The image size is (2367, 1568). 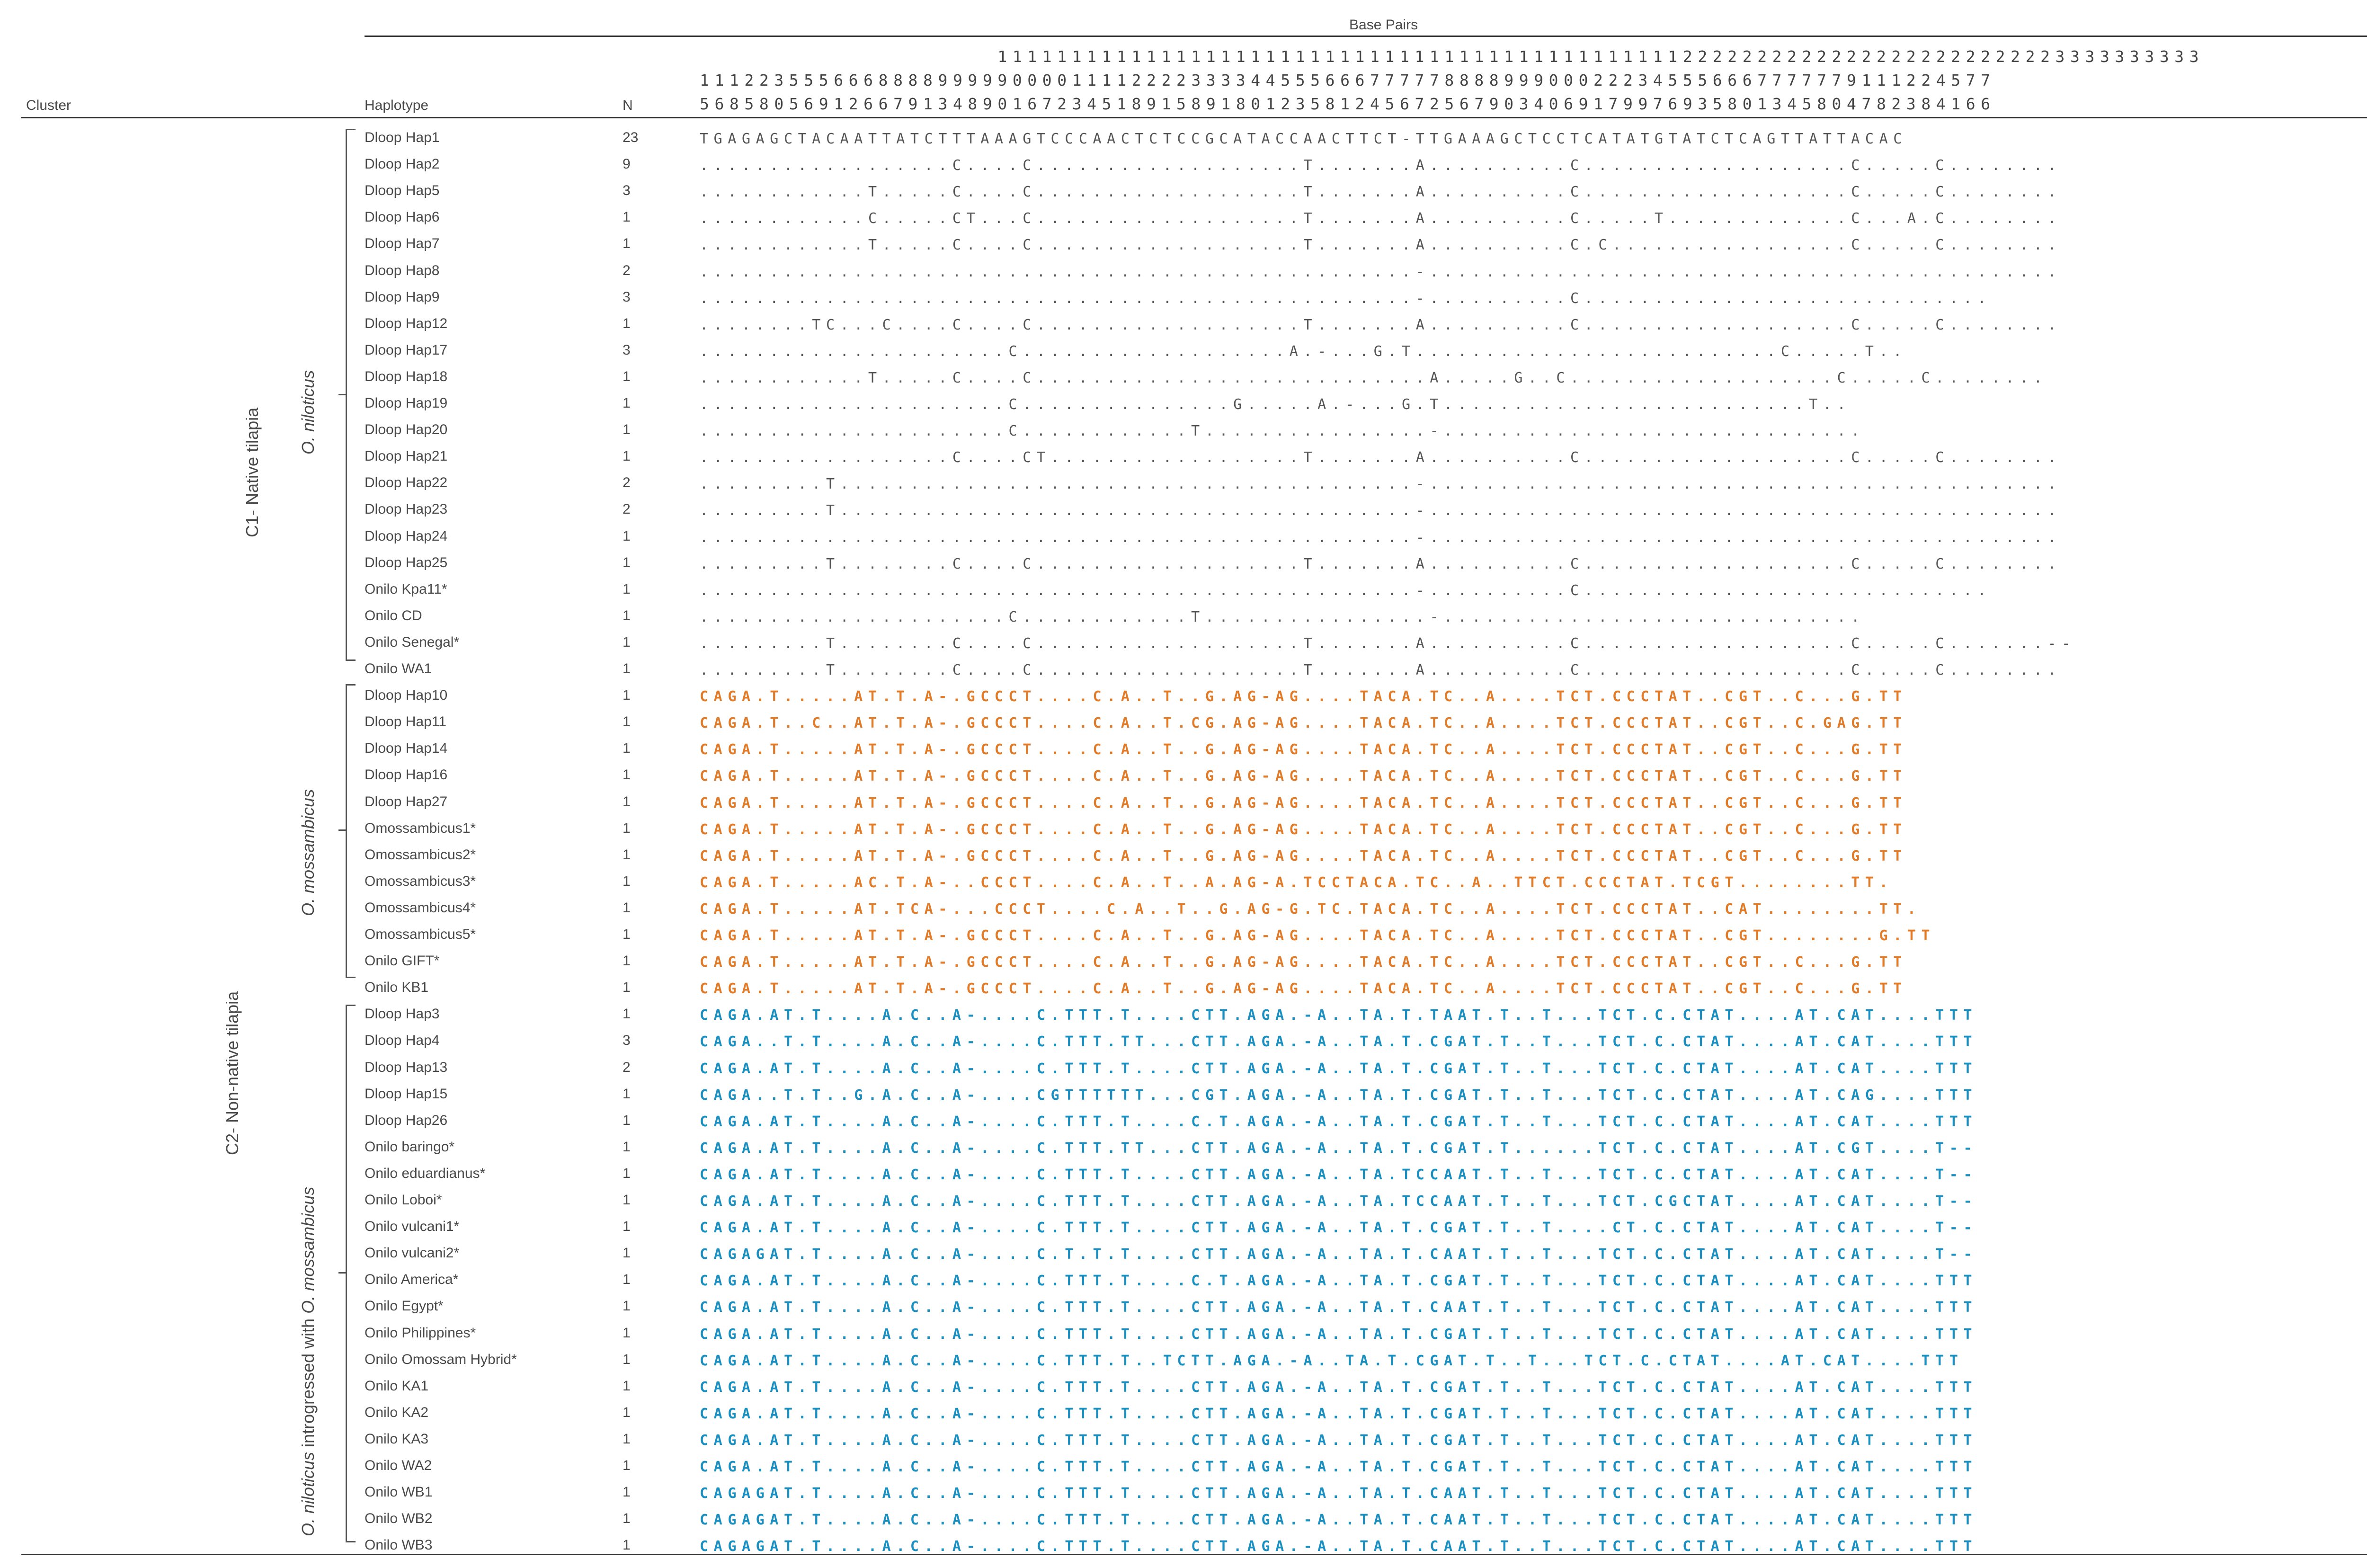 I want to click on haplotype-name: Dloop Hap14, so click(x=406, y=748).